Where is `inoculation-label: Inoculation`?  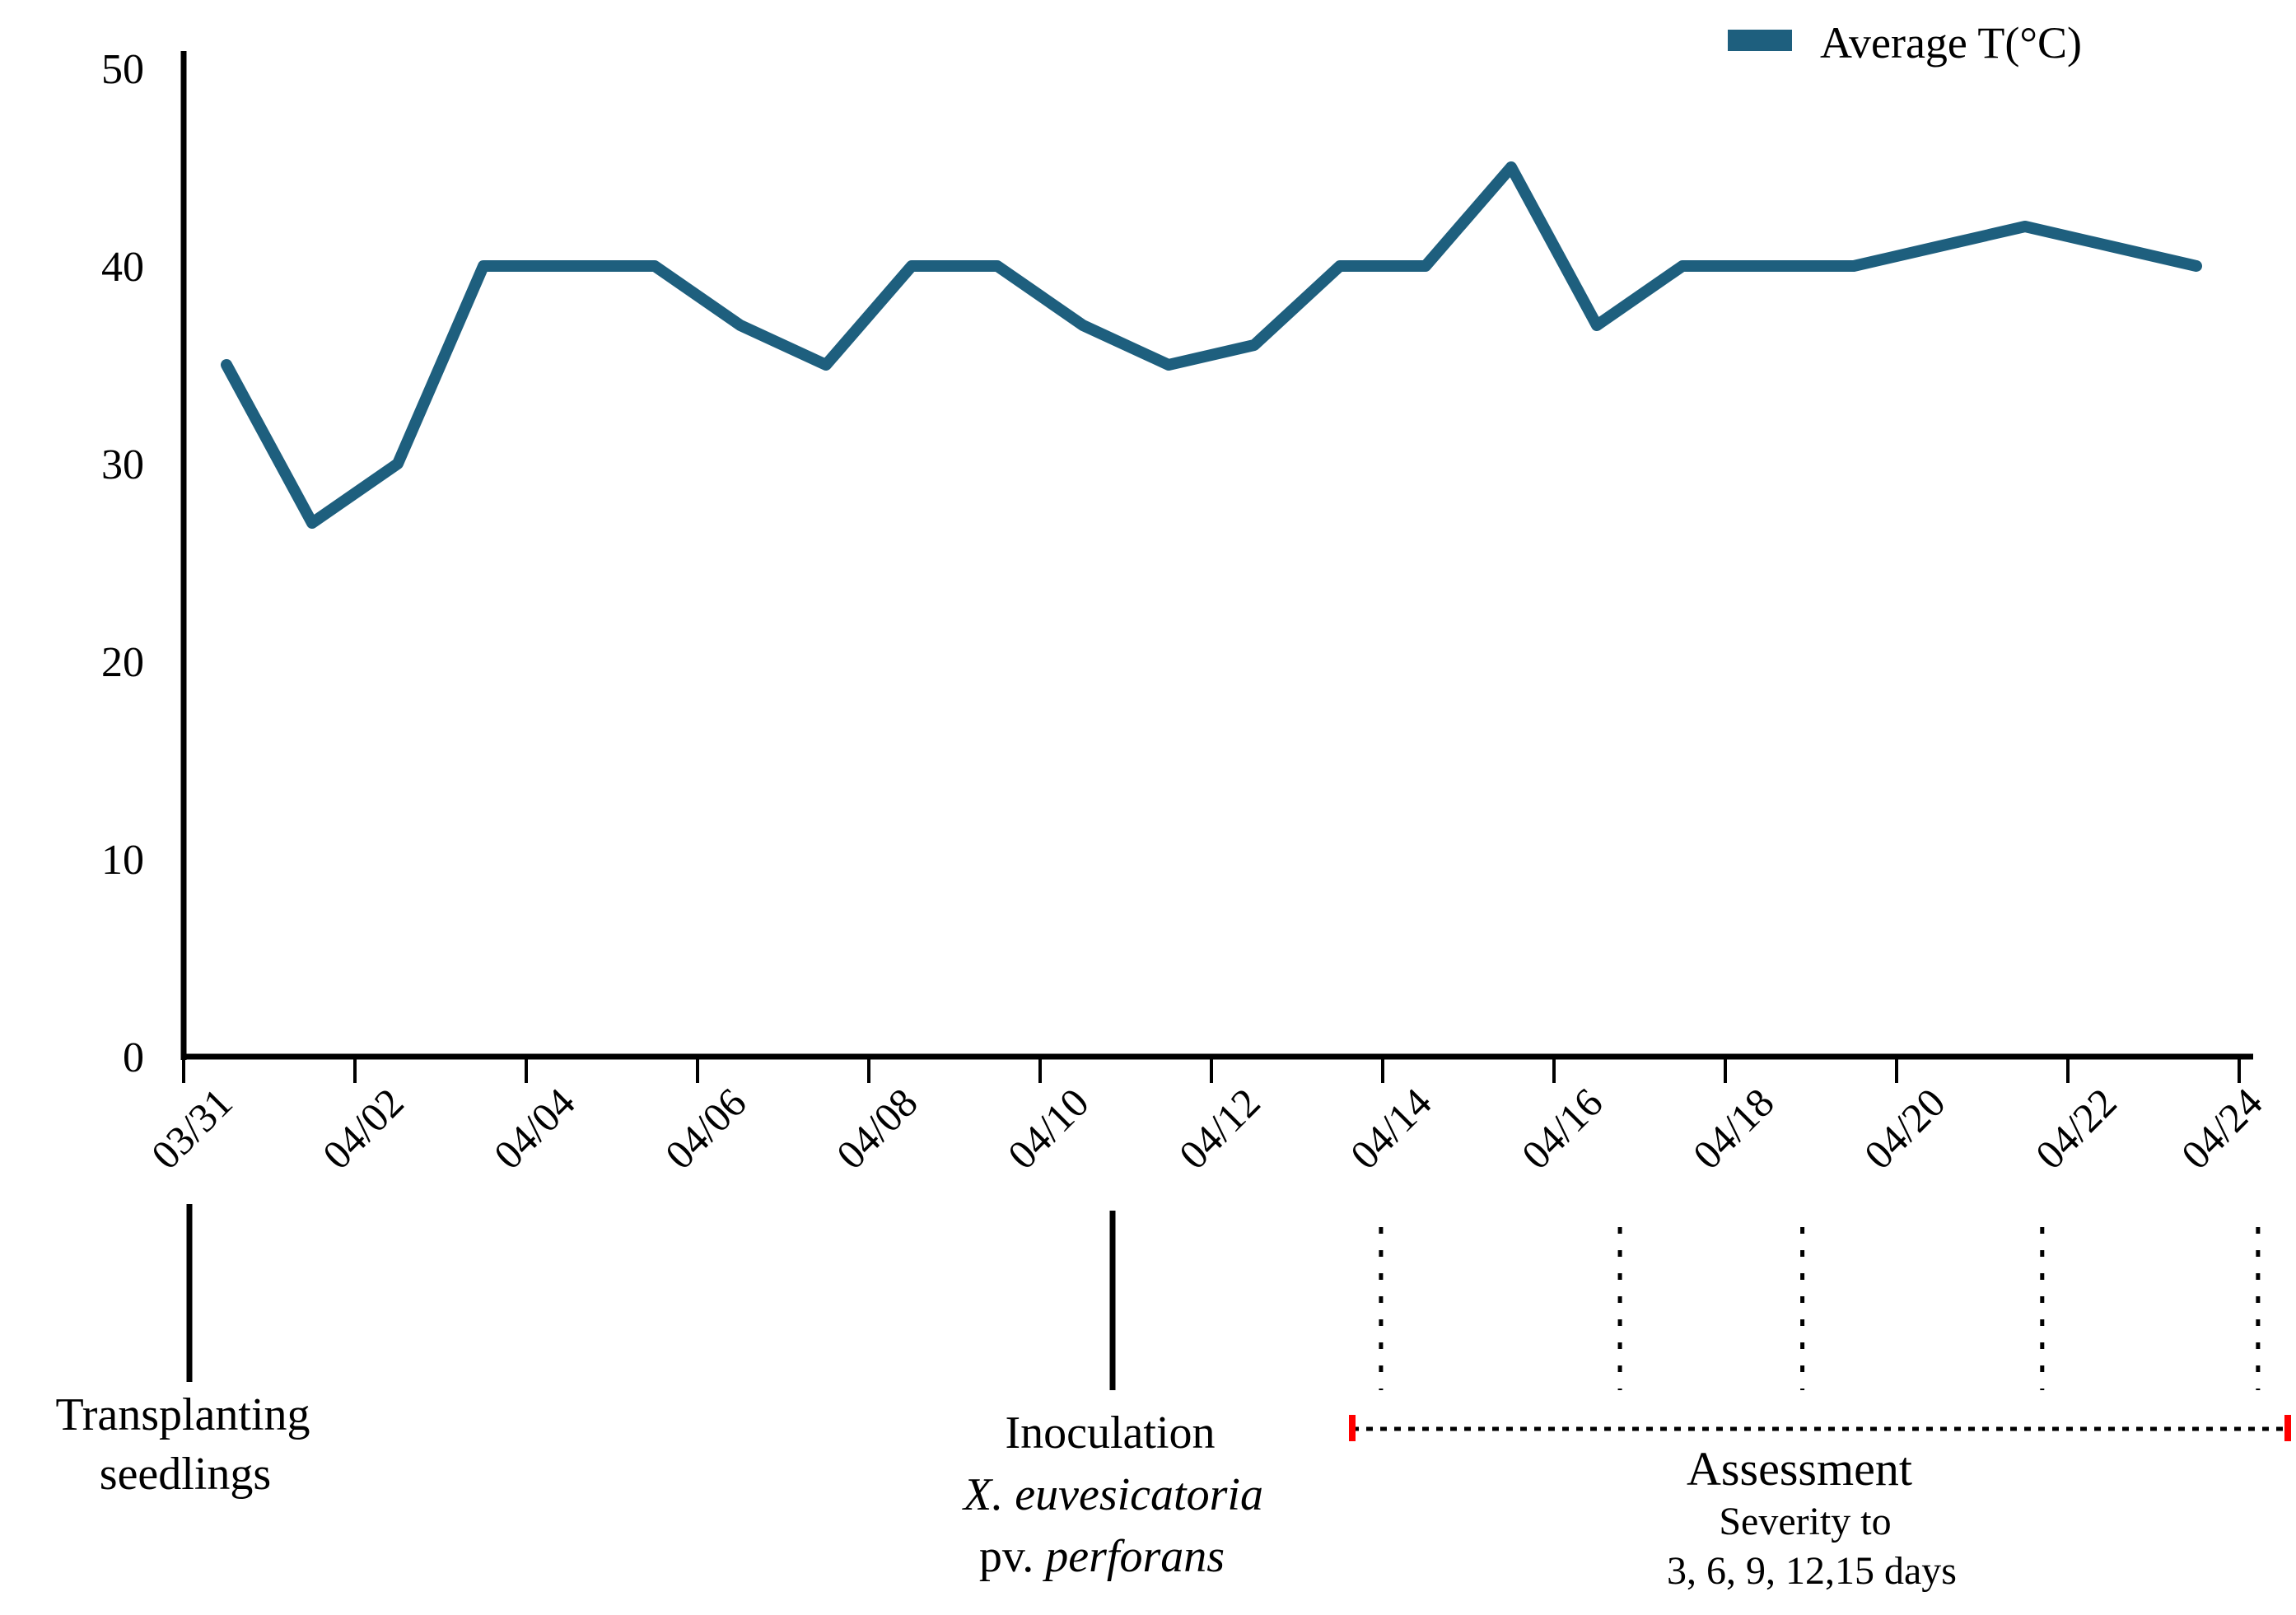
inoculation-label: Inoculation is located at coordinates (1110, 1433).